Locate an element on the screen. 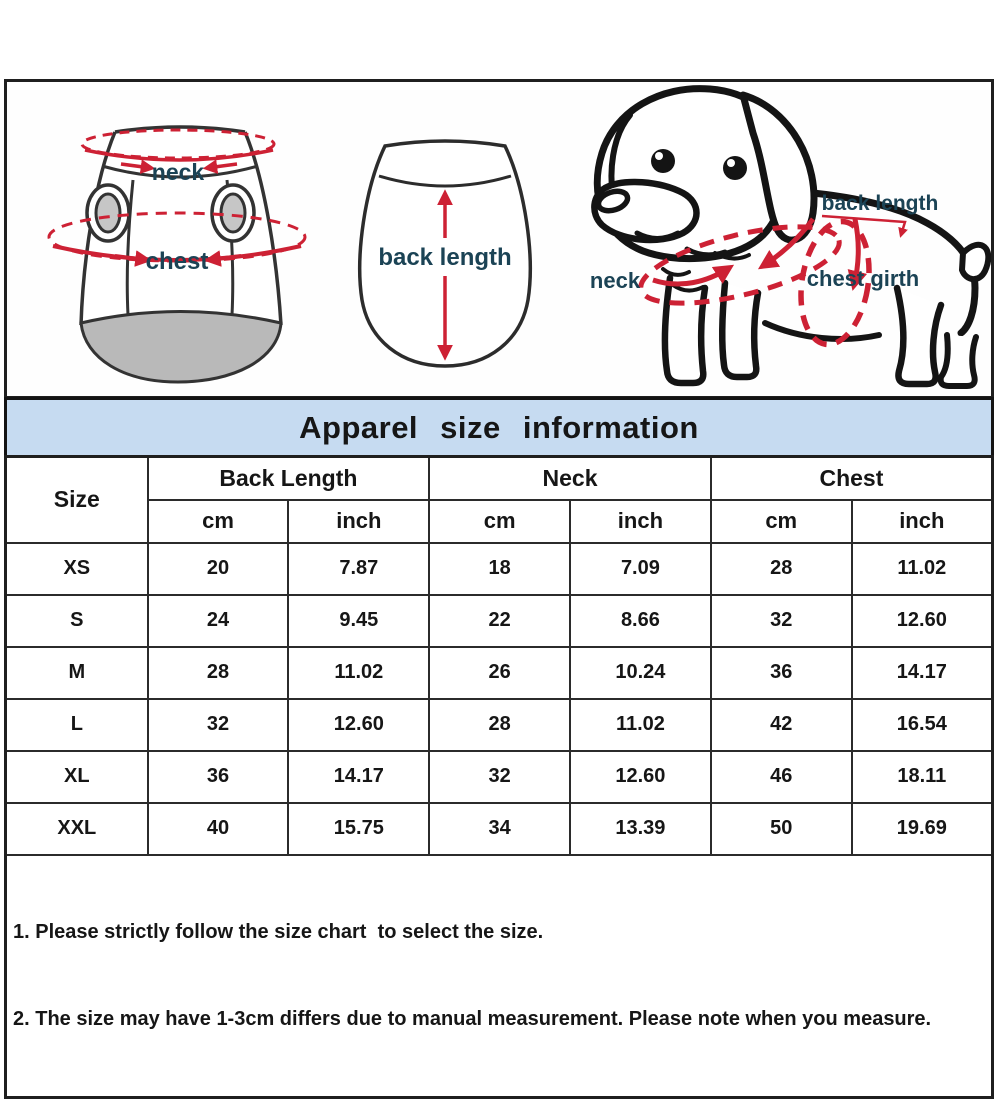  value-cell: 18.11 is located at coordinates (922, 776).